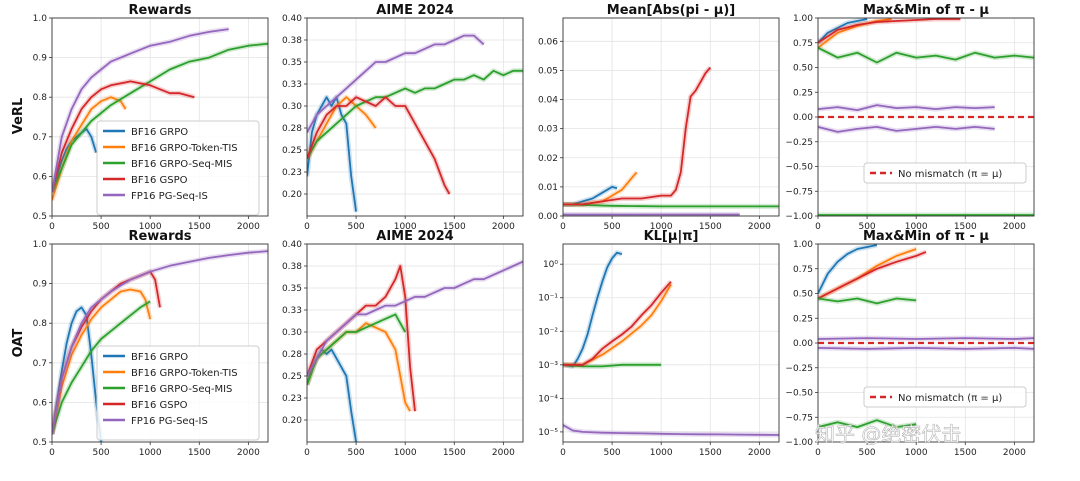 This screenshot has width=1080, height=481. I want to click on y-tick-label: 0.02, so click(548, 159).